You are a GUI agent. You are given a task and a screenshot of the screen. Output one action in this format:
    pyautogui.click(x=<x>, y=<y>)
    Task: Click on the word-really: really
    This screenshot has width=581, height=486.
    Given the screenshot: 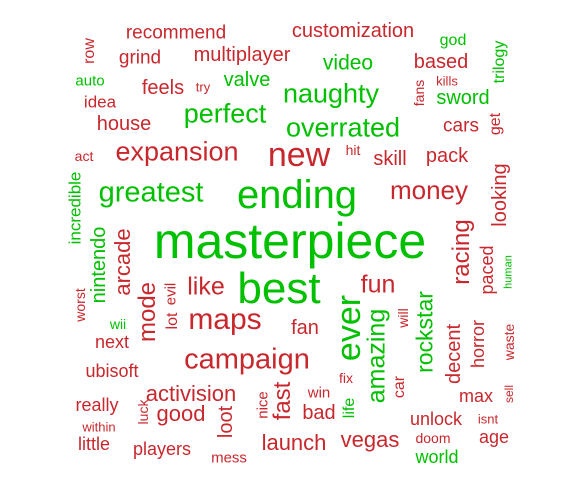 What is the action you would take?
    pyautogui.click(x=97, y=405)
    